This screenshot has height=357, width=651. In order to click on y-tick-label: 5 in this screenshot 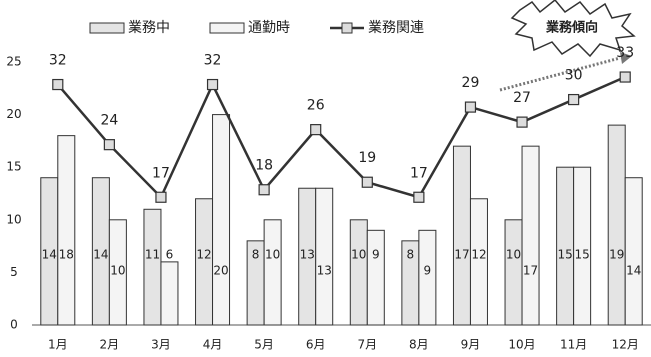, I will do `click(14, 272)`.